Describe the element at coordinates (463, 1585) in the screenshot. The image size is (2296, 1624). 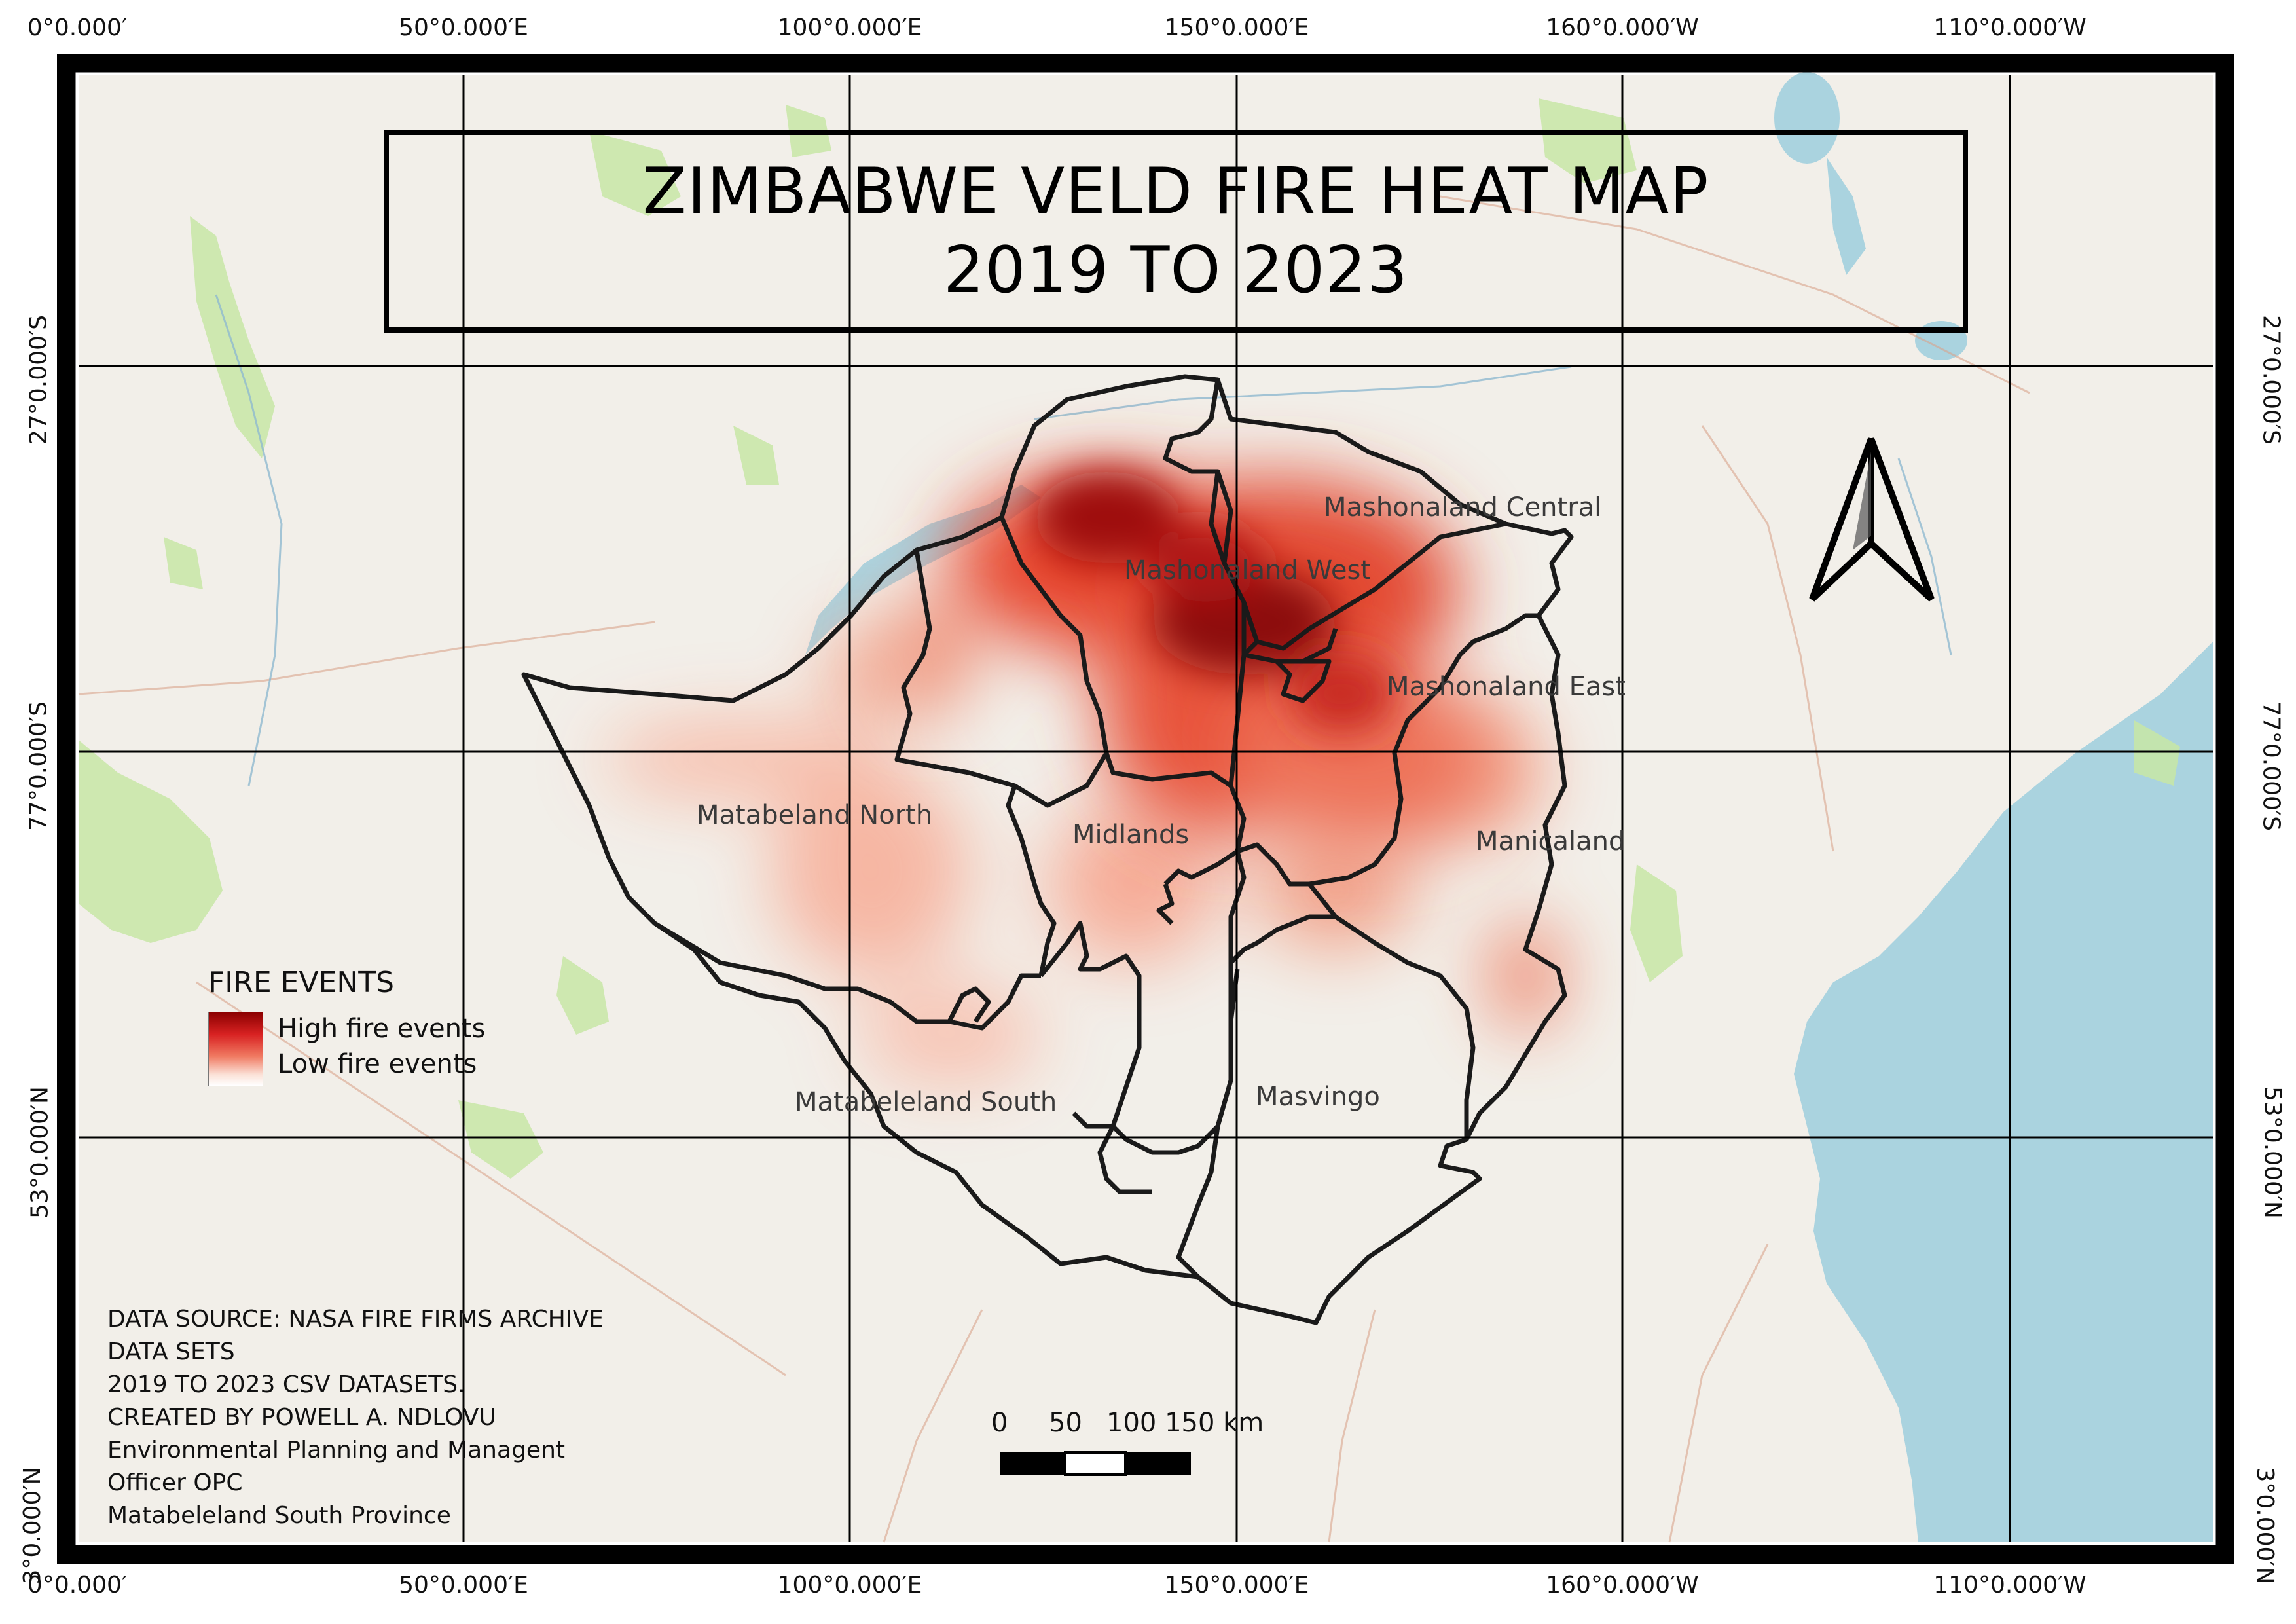
I see `coord-label-bottom: 50°0.000′E` at that location.